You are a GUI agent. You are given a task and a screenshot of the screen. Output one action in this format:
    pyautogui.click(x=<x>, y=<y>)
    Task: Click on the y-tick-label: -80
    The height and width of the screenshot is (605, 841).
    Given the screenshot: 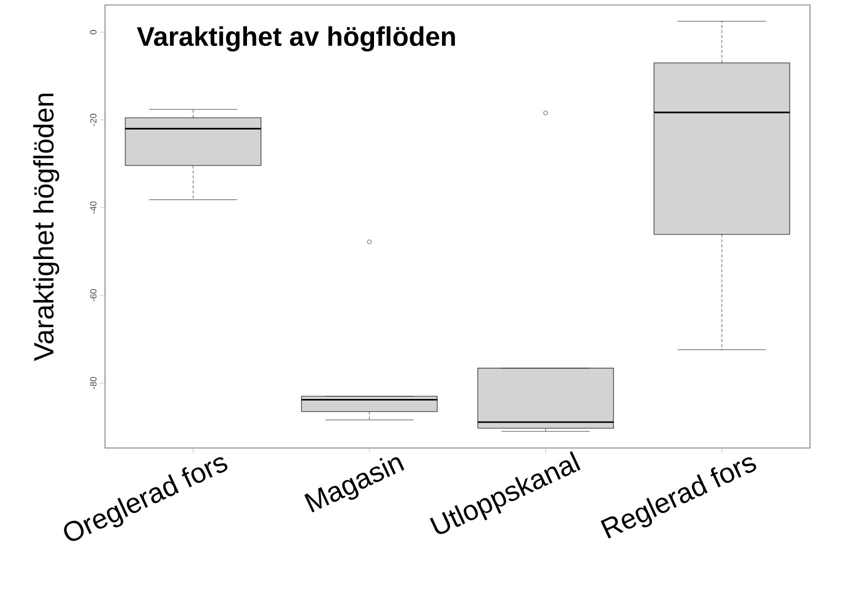 What is the action you would take?
    pyautogui.click(x=93, y=383)
    